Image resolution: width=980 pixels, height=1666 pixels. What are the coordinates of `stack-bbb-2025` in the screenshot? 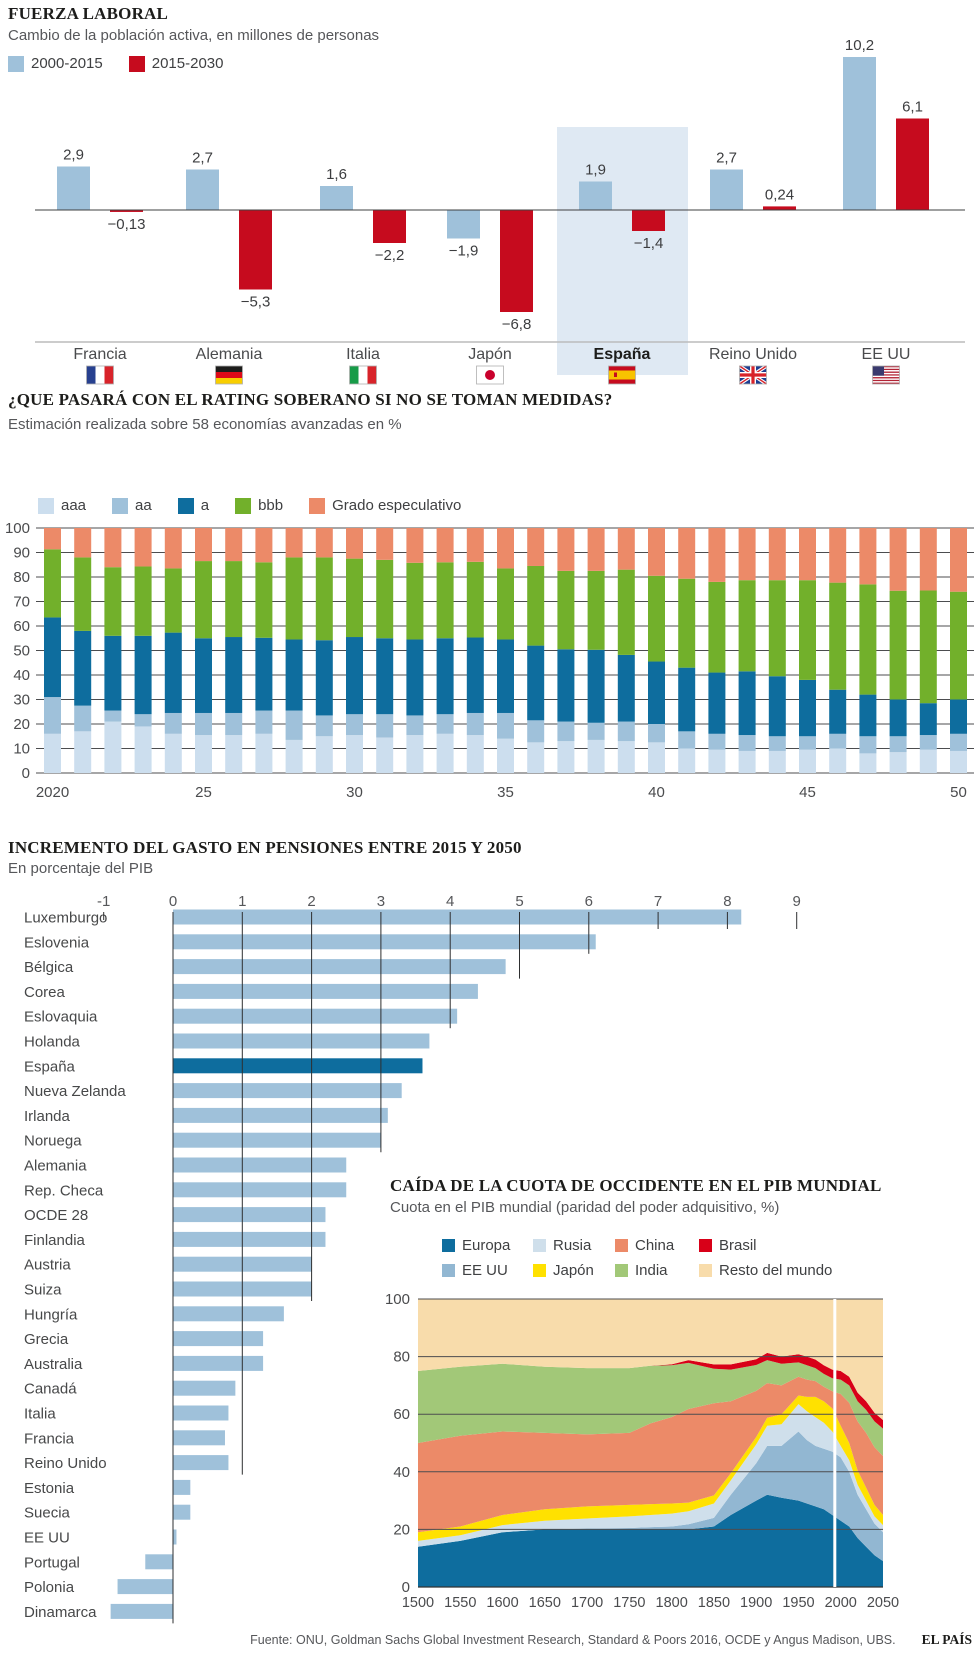 It's located at (203, 600).